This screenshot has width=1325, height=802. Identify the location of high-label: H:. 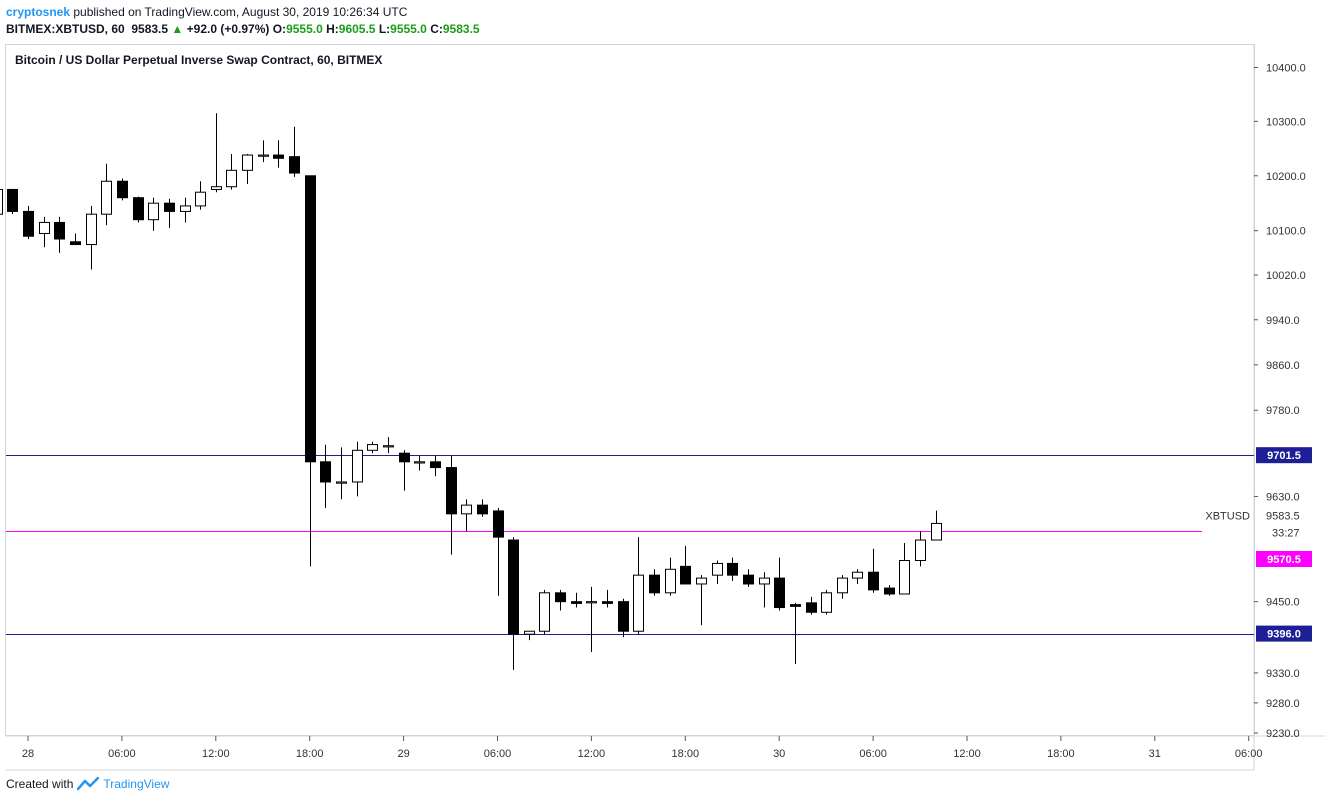
(332, 29).